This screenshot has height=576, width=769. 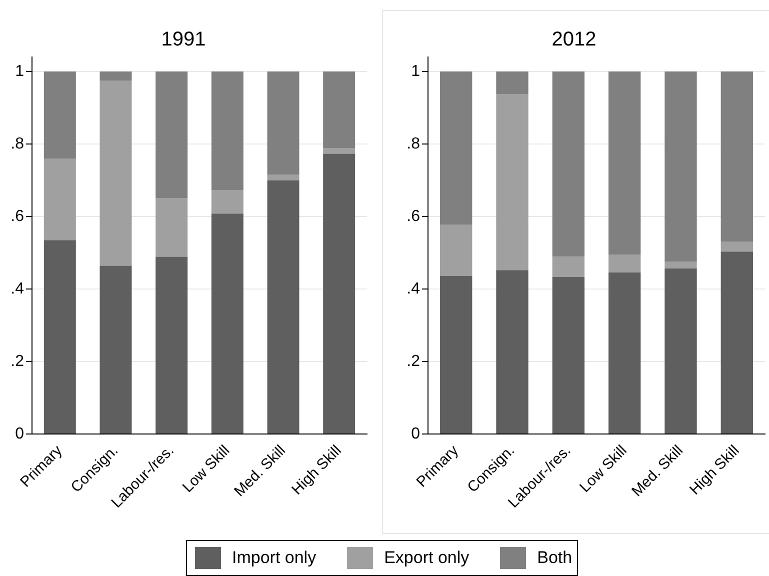 I want to click on chart-title: 2012, so click(x=574, y=39).